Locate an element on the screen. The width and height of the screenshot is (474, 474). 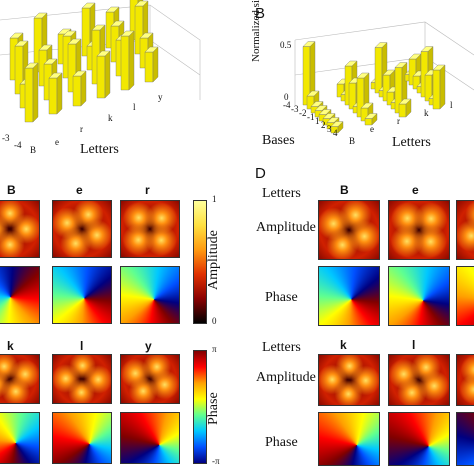
panel-c-letter: k is located at coordinates (10, 346).